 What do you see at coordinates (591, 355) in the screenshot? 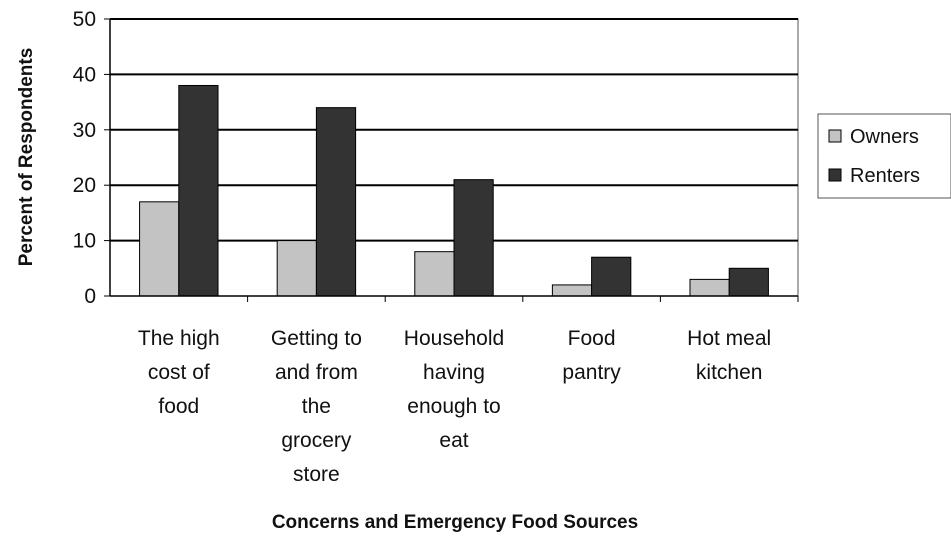
I see `x-category-label: Food pantry` at bounding box center [591, 355].